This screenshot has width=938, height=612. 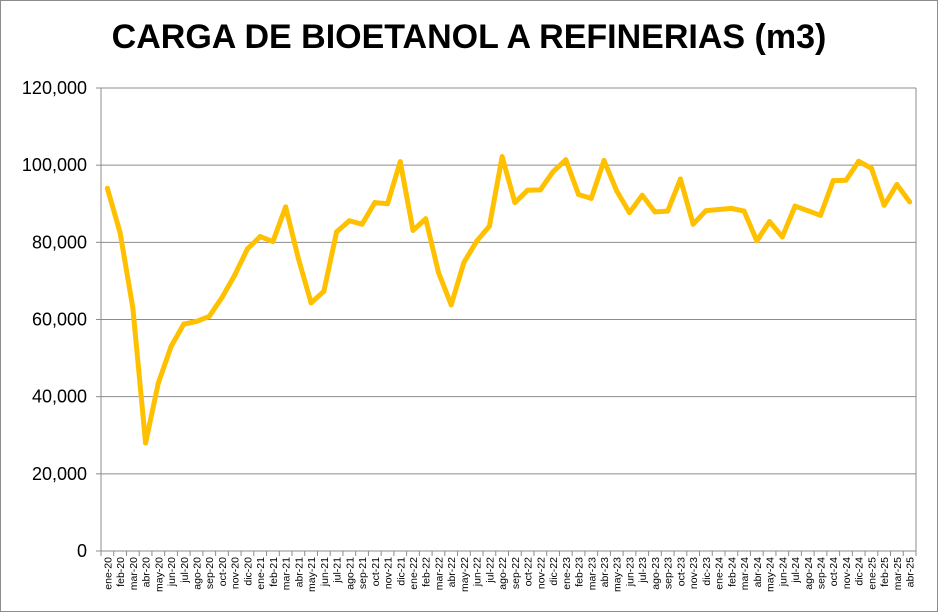 What do you see at coordinates (59, 397) in the screenshot?
I see `y-tick-label: 40,000` at bounding box center [59, 397].